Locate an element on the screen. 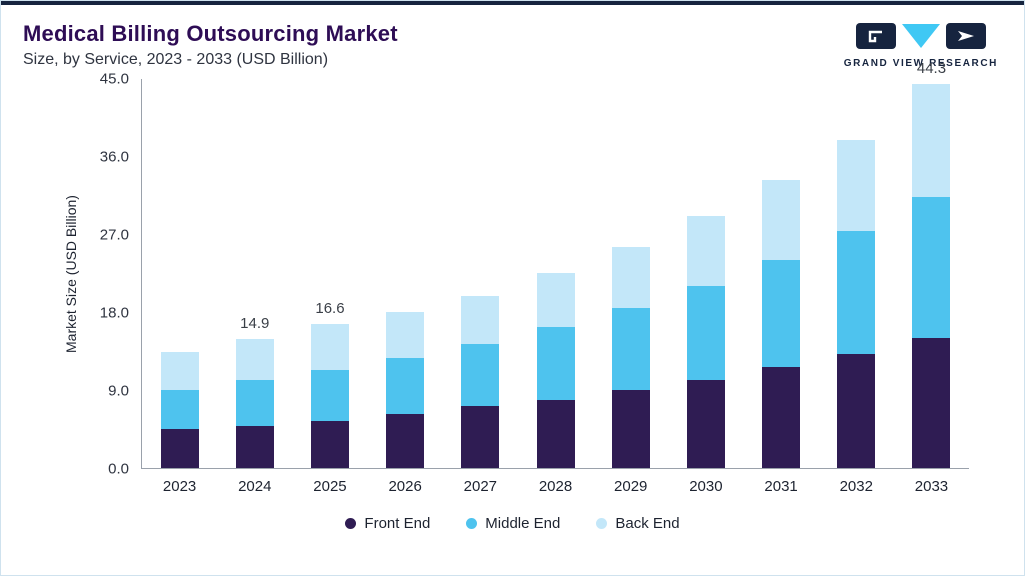 The image size is (1025, 576). legend-label: Middle End is located at coordinates (523, 523).